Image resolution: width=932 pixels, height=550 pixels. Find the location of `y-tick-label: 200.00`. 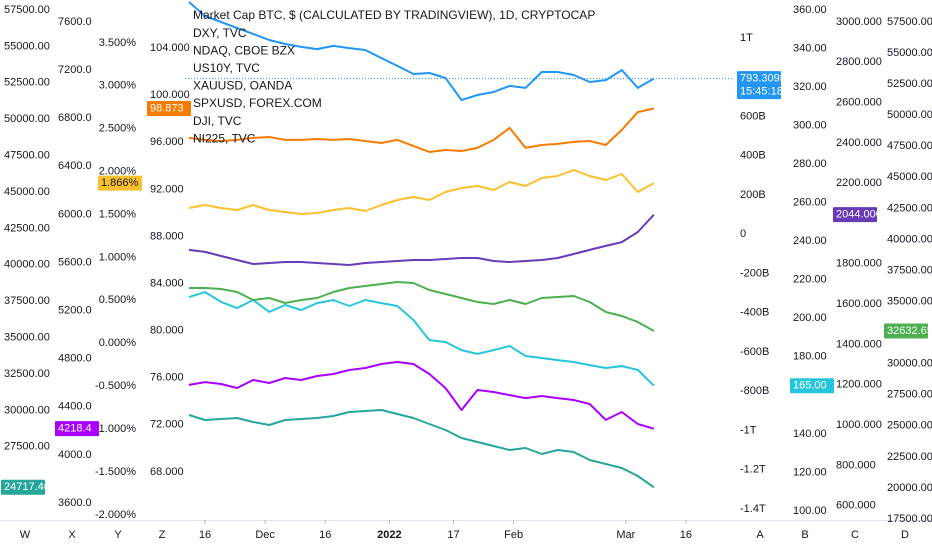

y-tick-label: 200.00 is located at coordinates (810, 318).